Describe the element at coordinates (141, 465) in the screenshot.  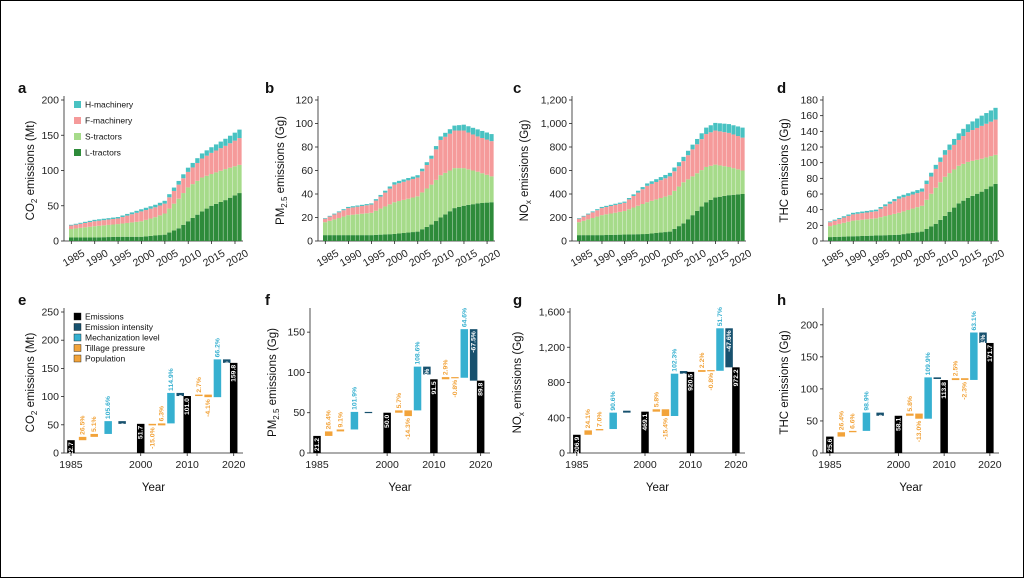
I see `x-tick-label-e: 2000` at that location.